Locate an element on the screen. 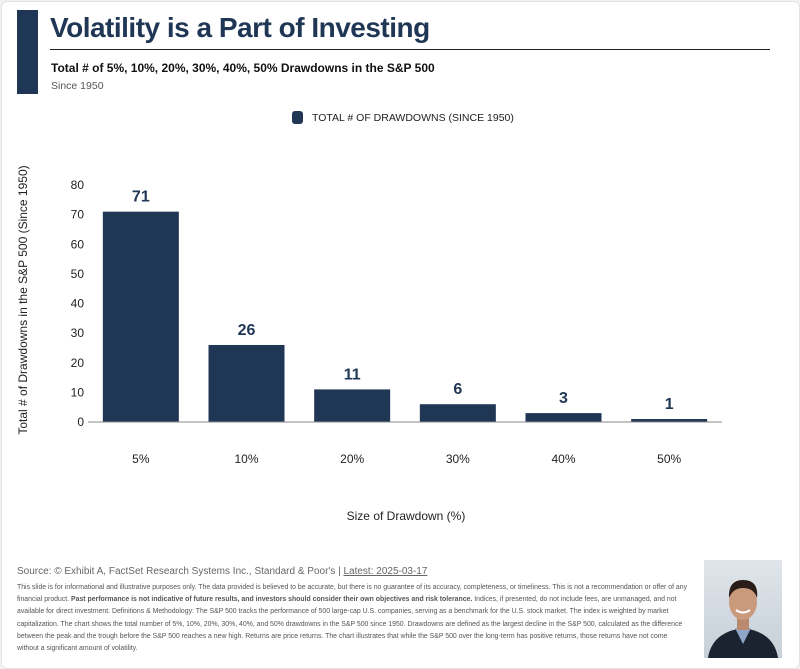 The height and width of the screenshot is (669, 800). x-tick-label: 30% is located at coordinates (458, 459).